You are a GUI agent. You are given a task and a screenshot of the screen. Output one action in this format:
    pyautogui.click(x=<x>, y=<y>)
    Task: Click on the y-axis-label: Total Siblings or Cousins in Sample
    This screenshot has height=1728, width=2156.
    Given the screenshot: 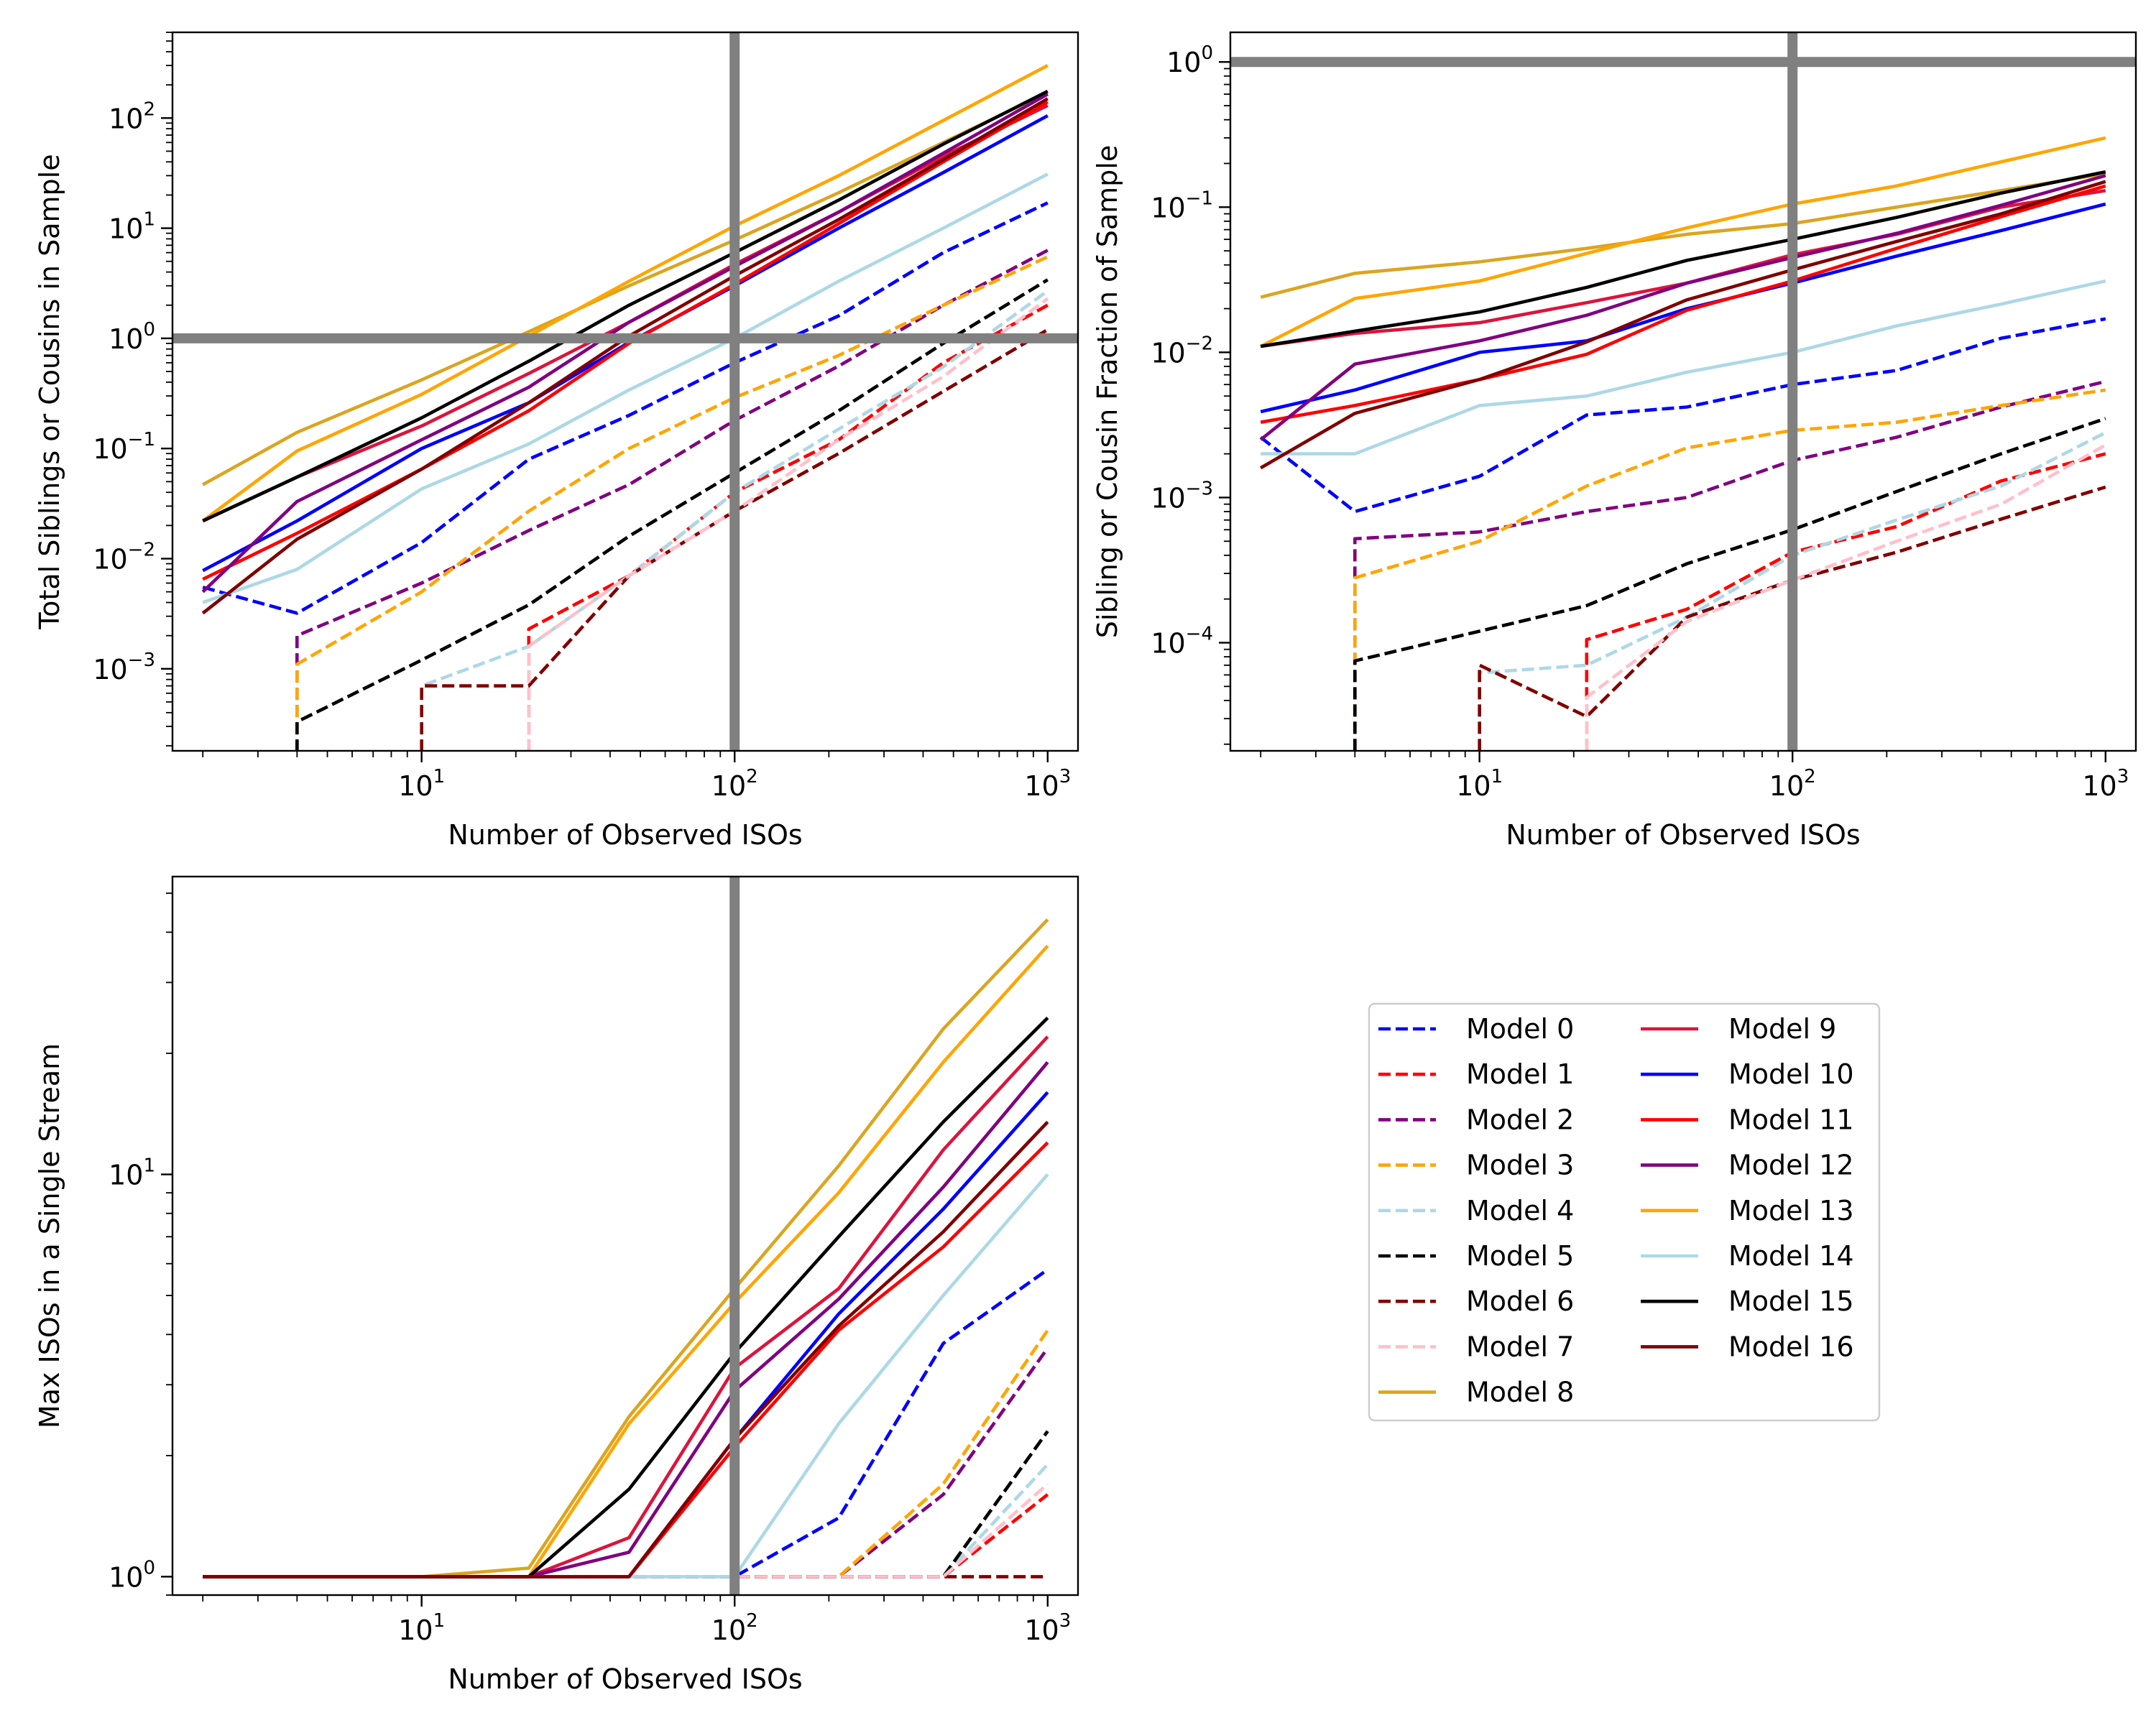 What is the action you would take?
    pyautogui.click(x=49, y=391)
    